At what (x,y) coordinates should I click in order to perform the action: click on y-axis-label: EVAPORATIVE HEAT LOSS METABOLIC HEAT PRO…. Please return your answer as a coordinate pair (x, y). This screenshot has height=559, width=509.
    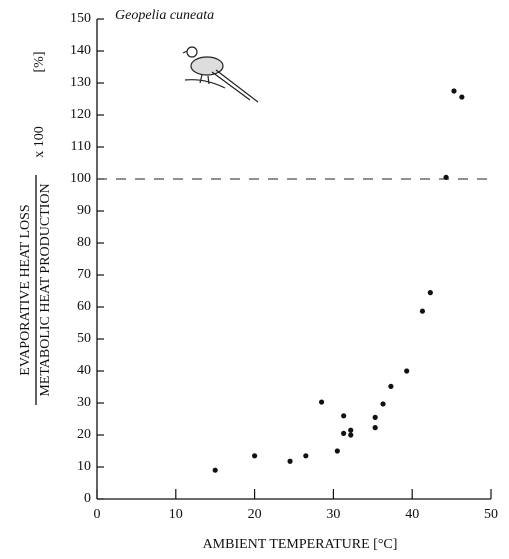
    Looking at the image, I should click on (35, 228).